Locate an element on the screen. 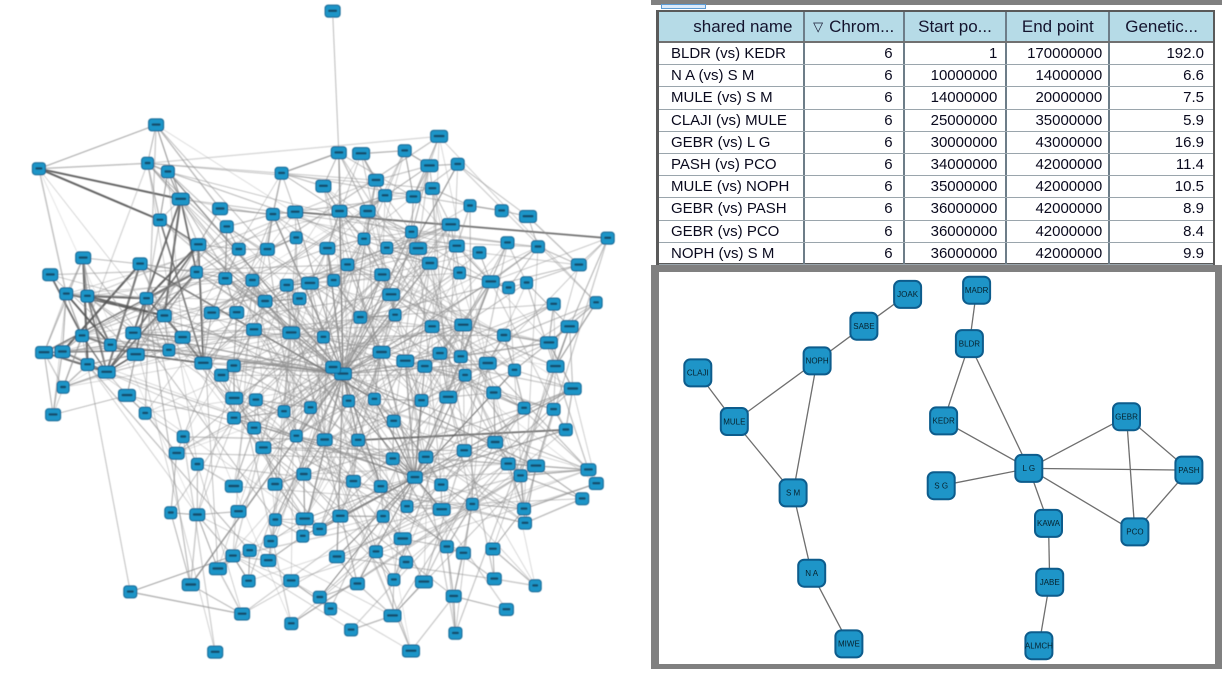 This screenshot has height=674, width=1222. svg-text: JABE is located at coordinates (1050, 582).